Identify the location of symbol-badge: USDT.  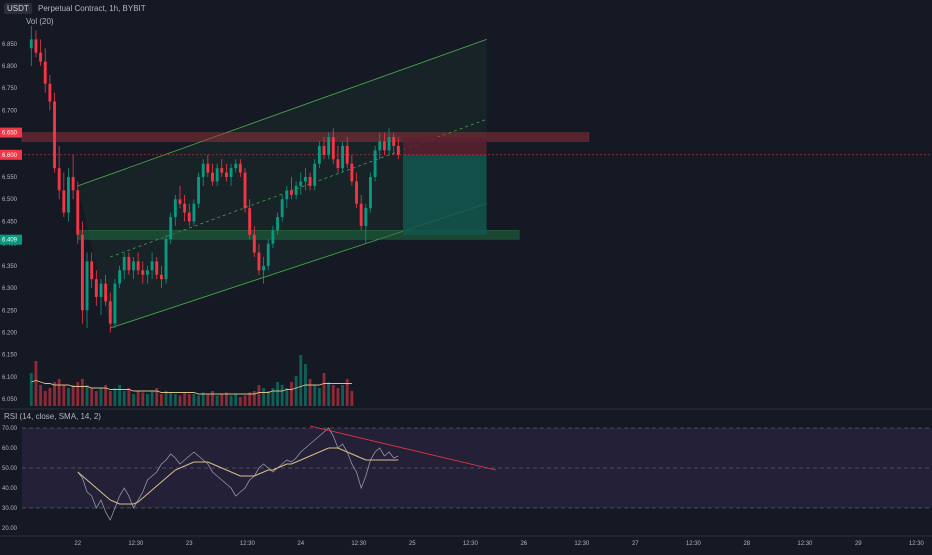
(18, 8).